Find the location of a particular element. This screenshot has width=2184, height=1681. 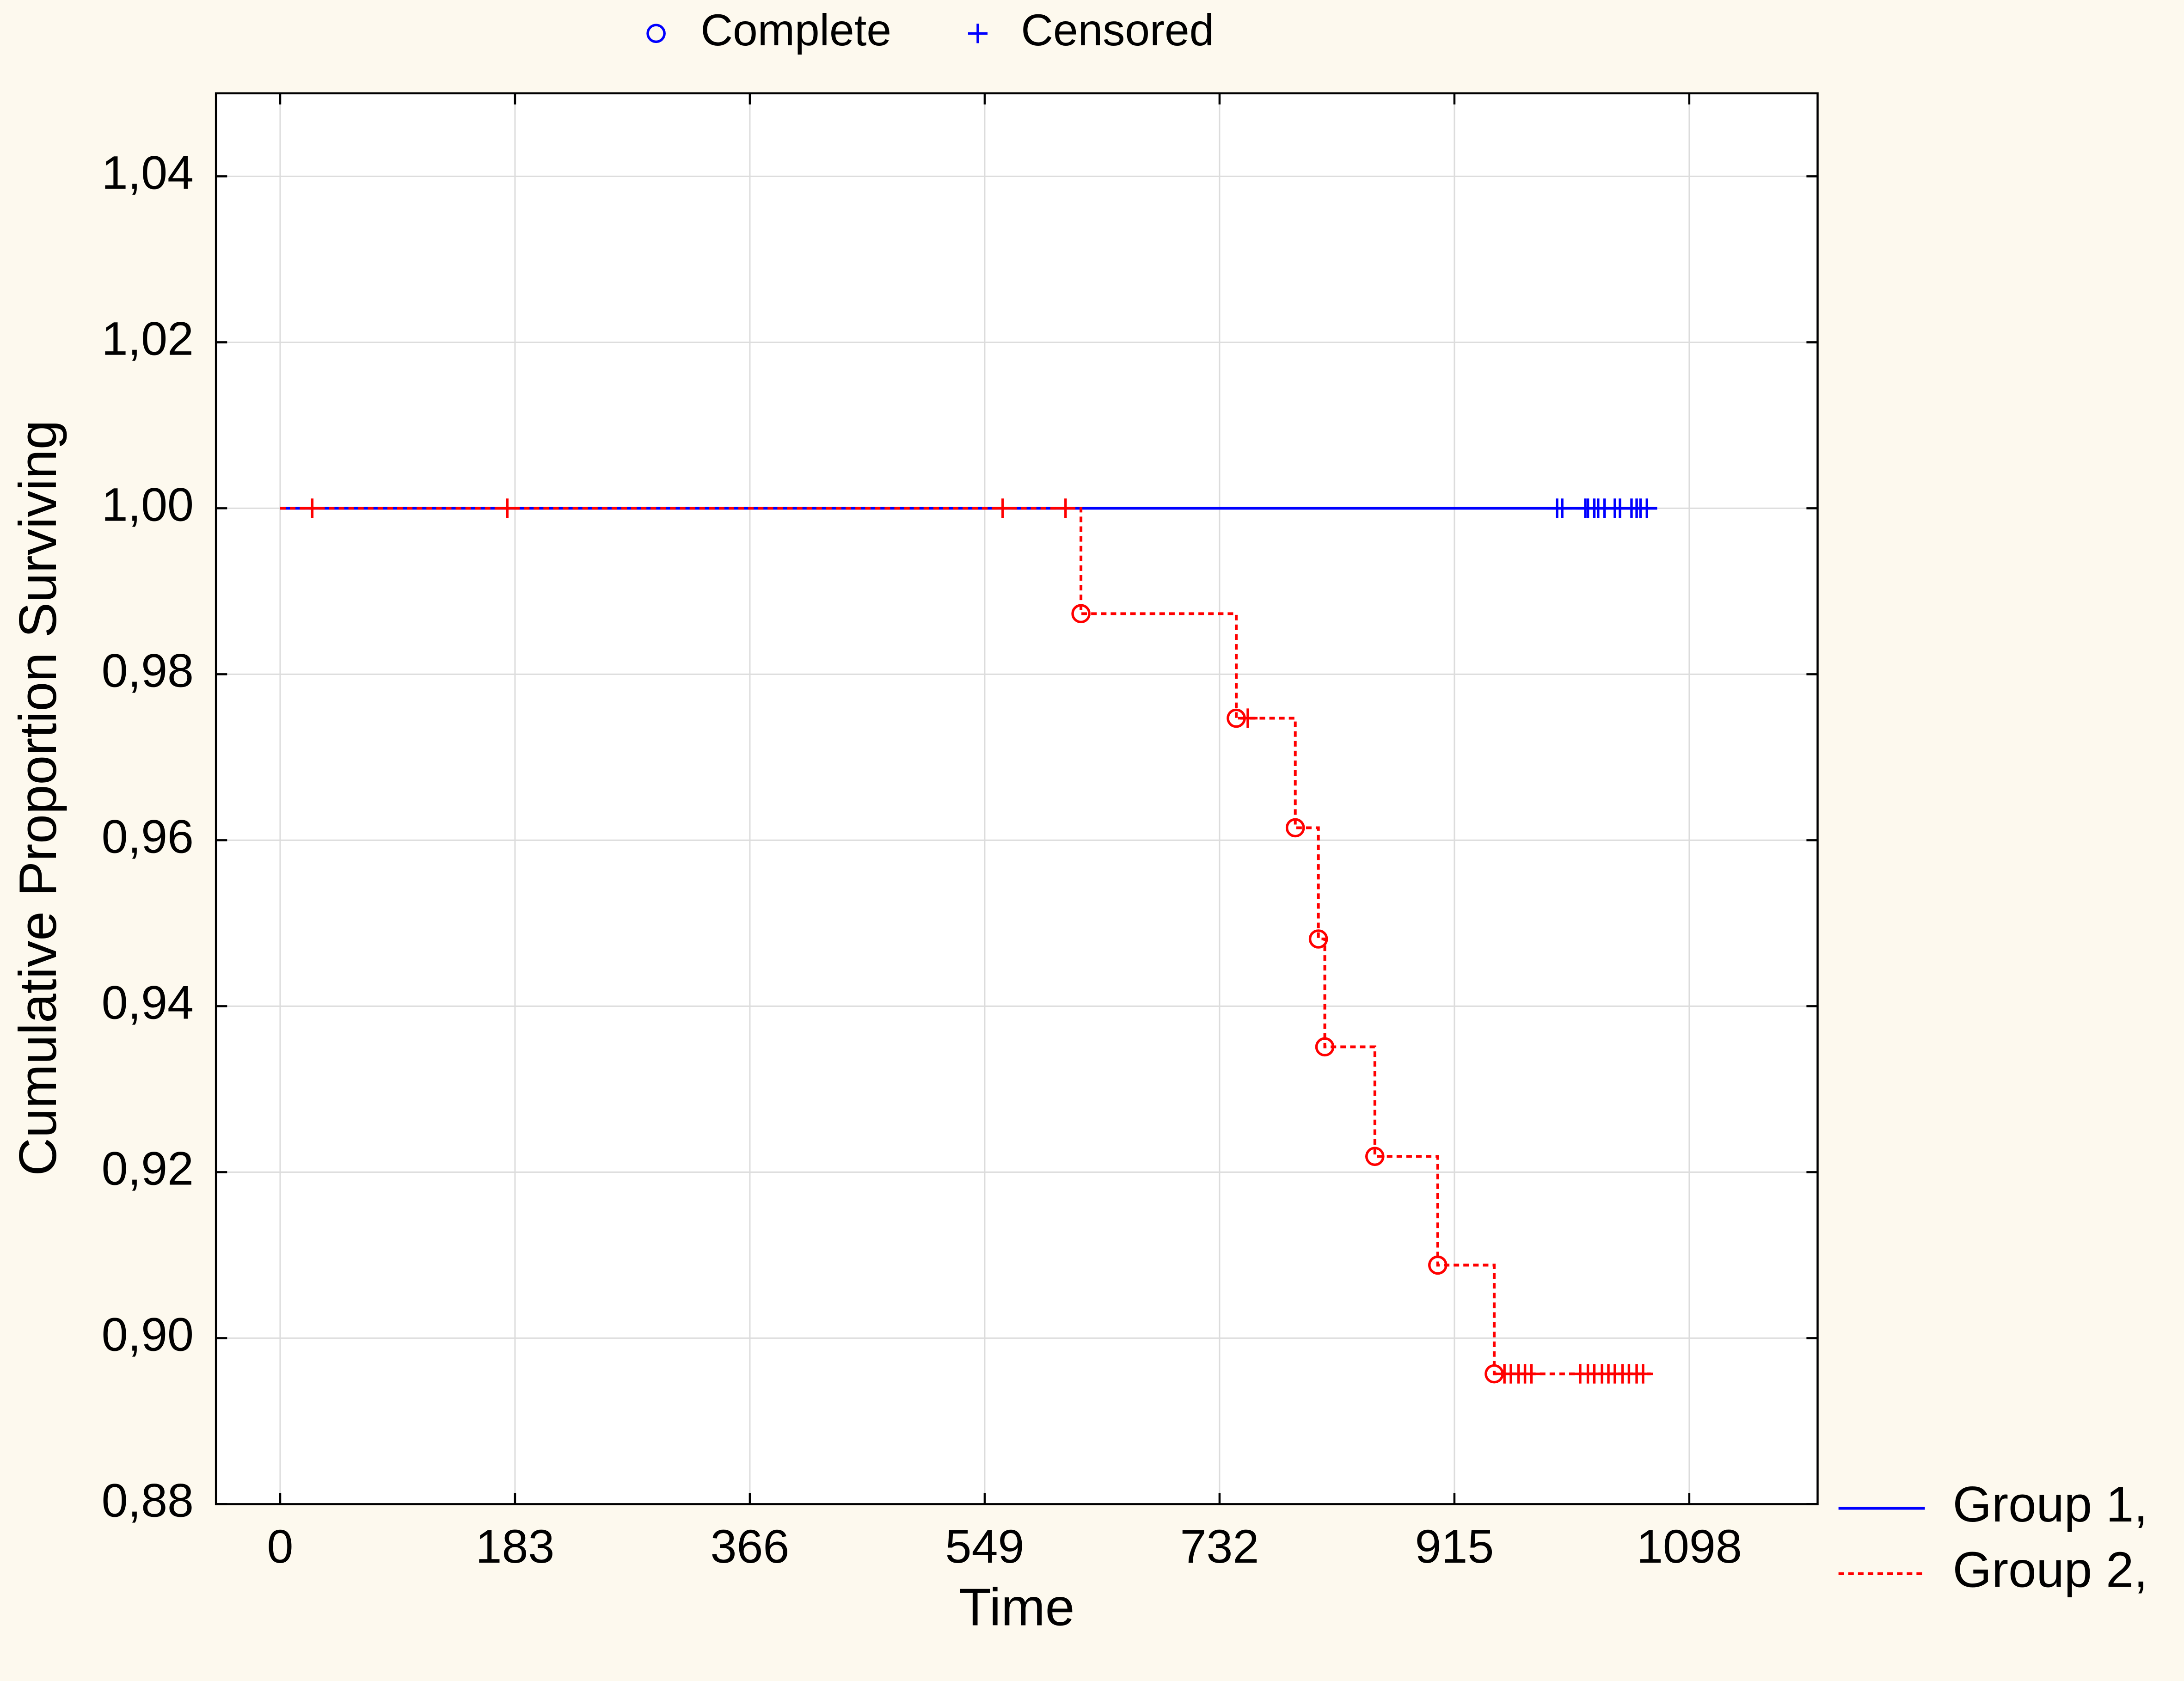

y-tick-label: 1,04 is located at coordinates (148, 172).